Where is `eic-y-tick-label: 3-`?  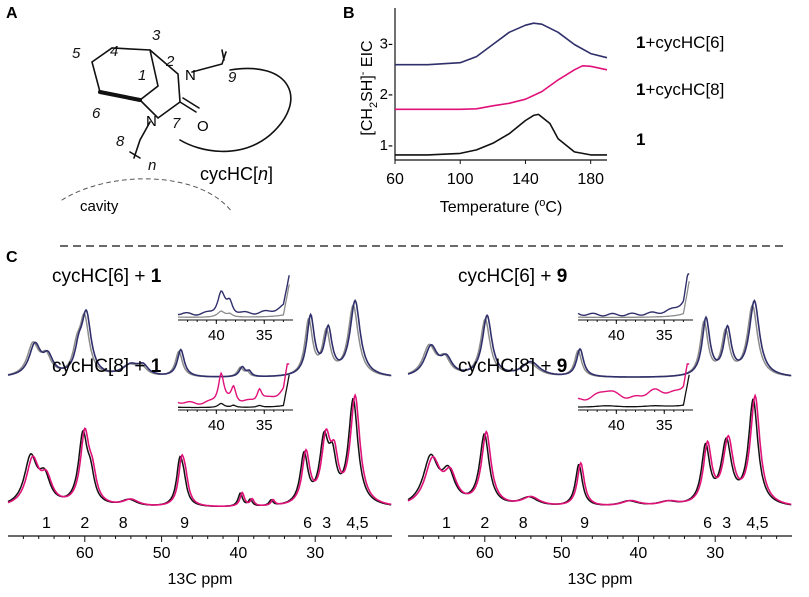 eic-y-tick-label: 3- is located at coordinates (386, 43).